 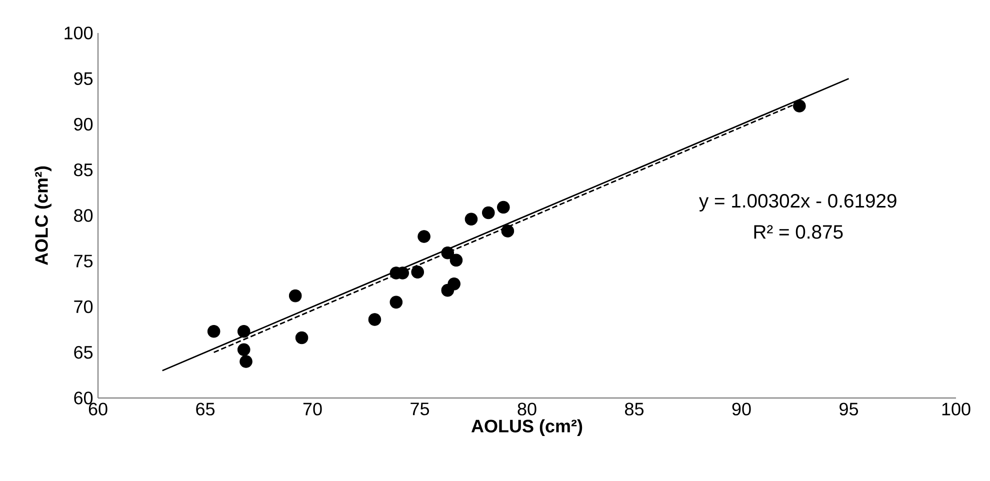 What do you see at coordinates (83, 261) in the screenshot?
I see `y-tick-label: 75` at bounding box center [83, 261].